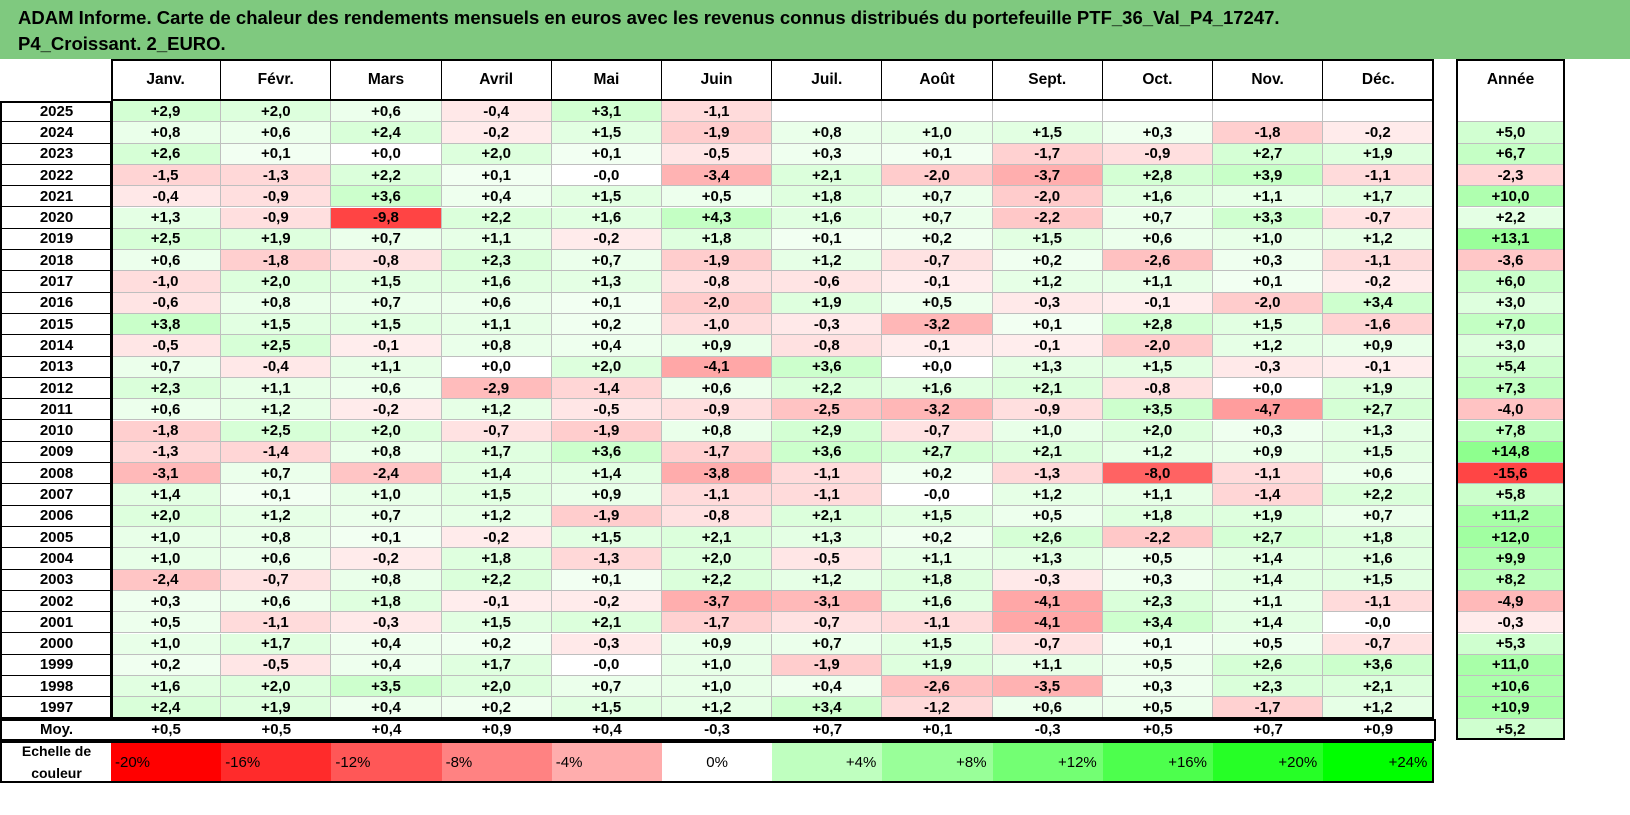 The height and width of the screenshot is (815, 1630). What do you see at coordinates (1510, 729) in the screenshot?
I see `average-annual-cell: +5,2` at bounding box center [1510, 729].